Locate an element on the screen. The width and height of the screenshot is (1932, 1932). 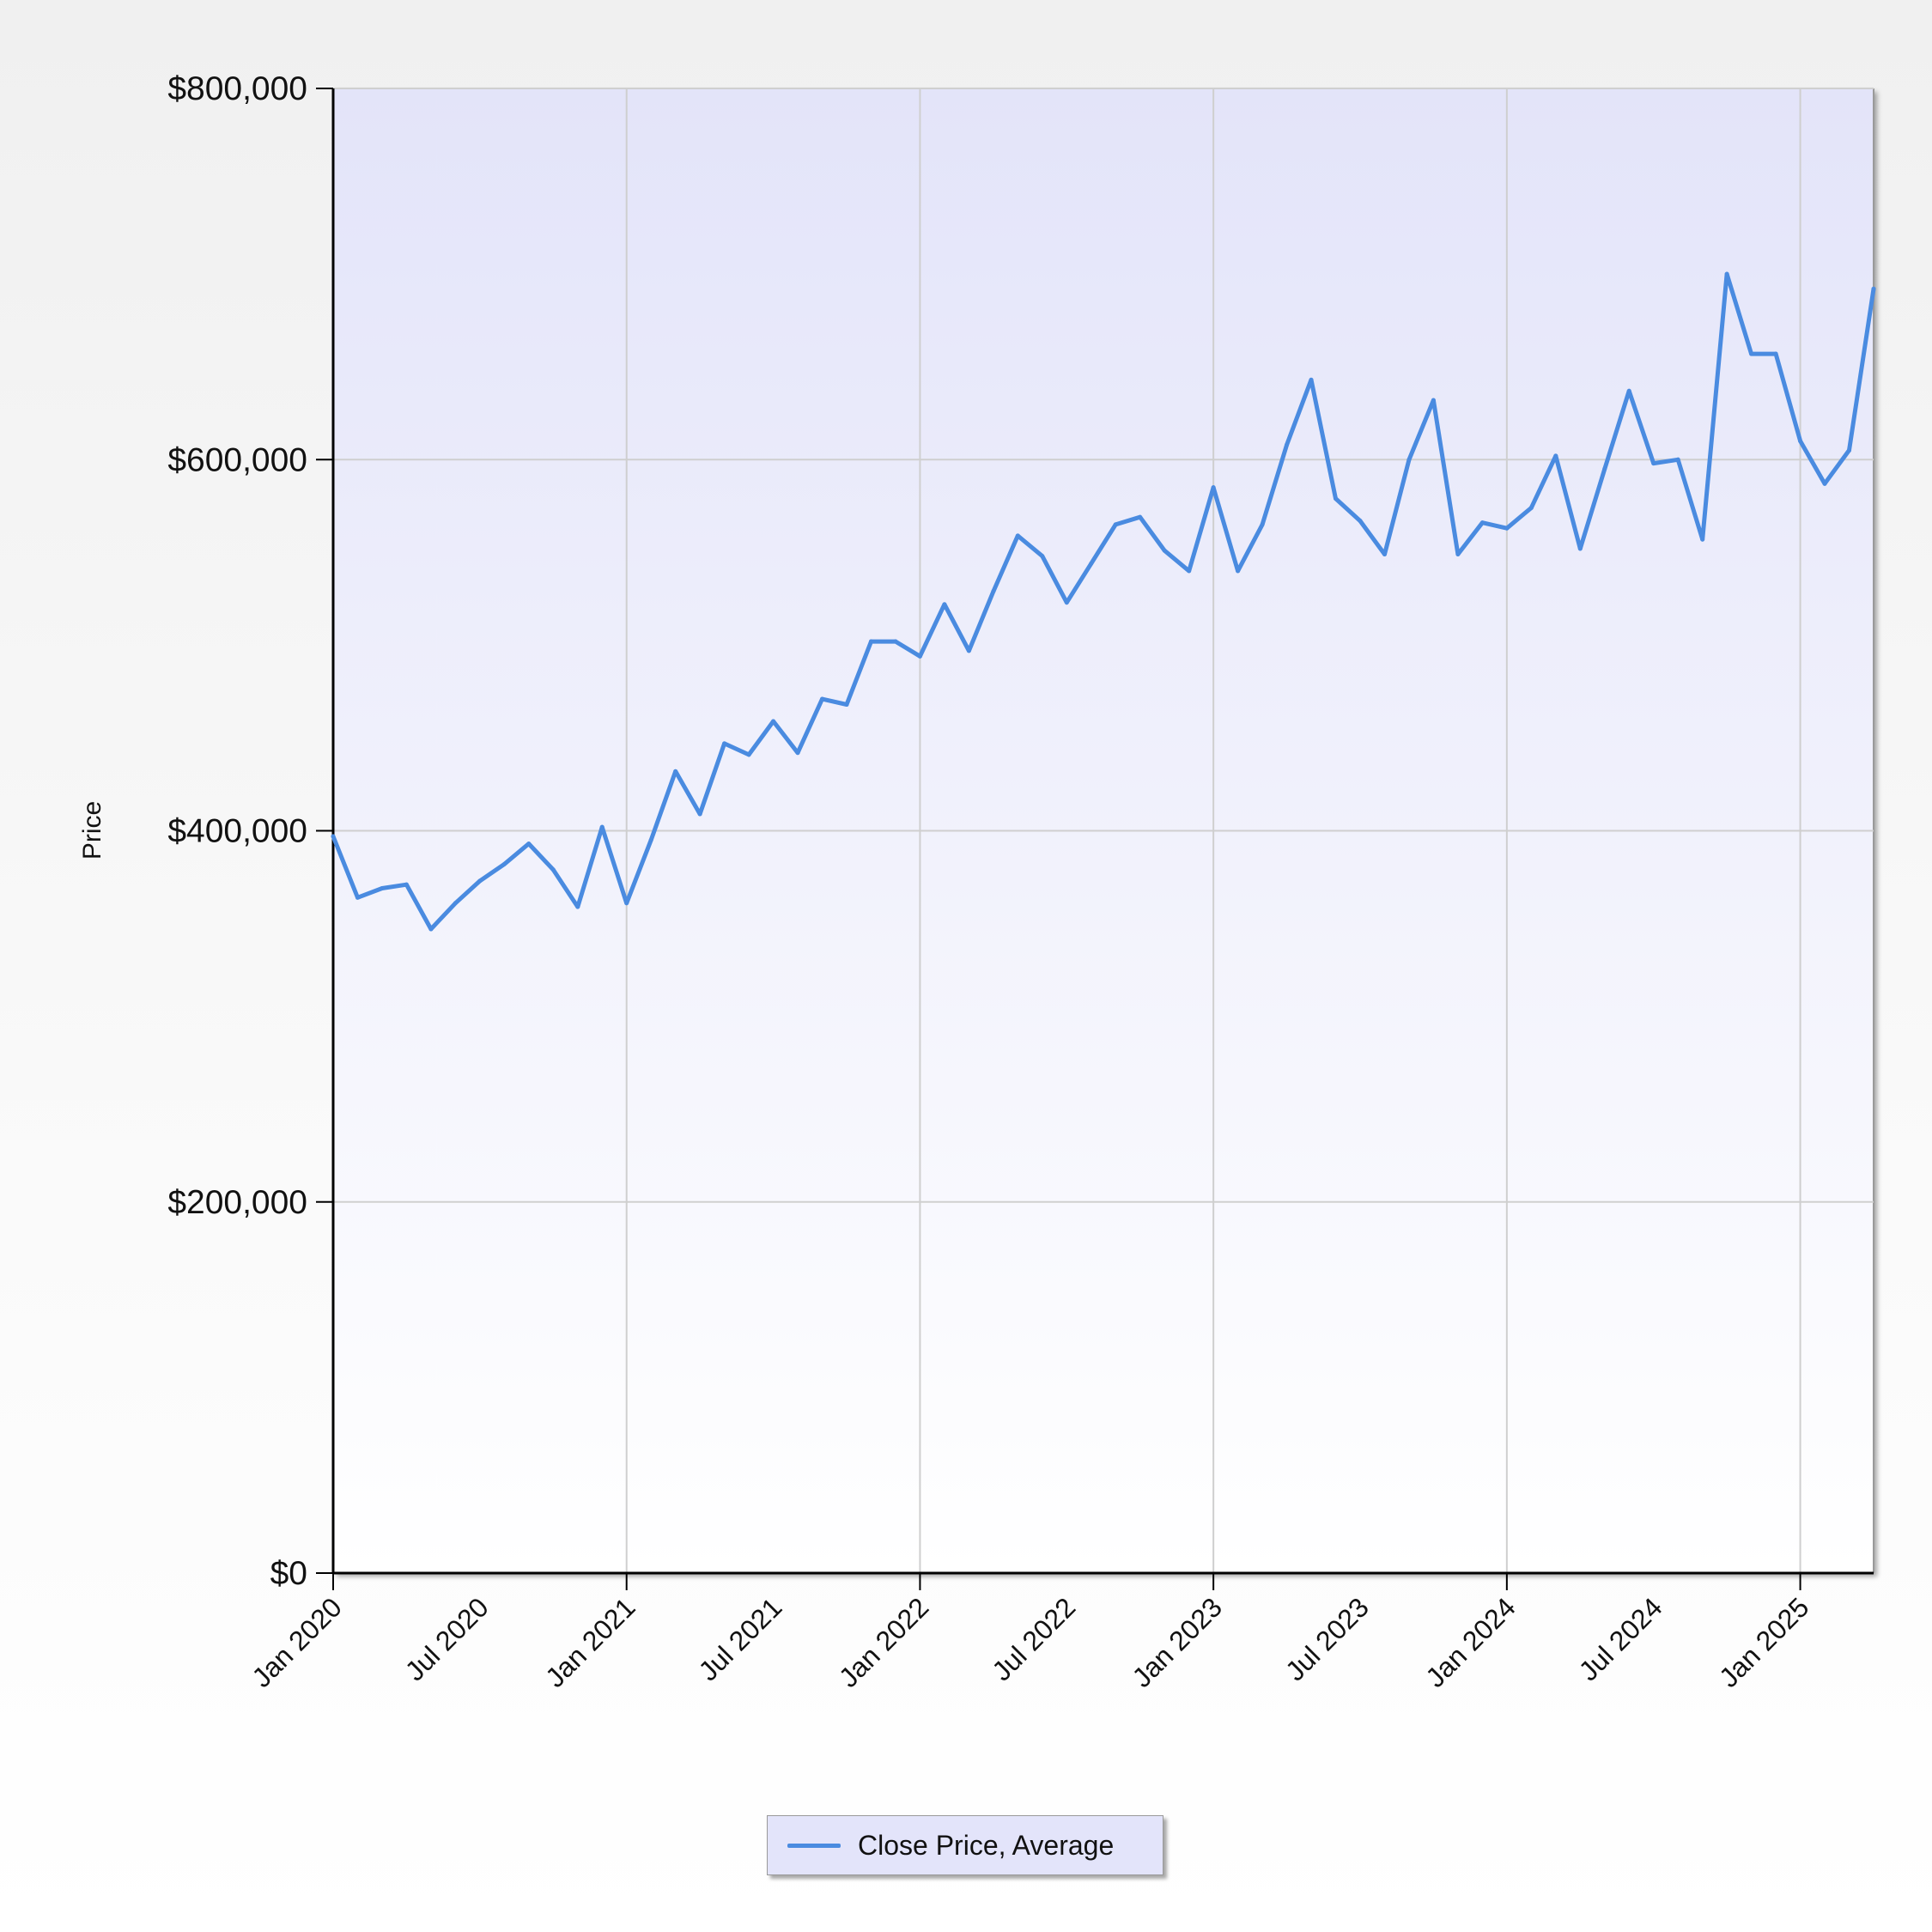
y-tick-label: $800,000 is located at coordinates (237, 88).